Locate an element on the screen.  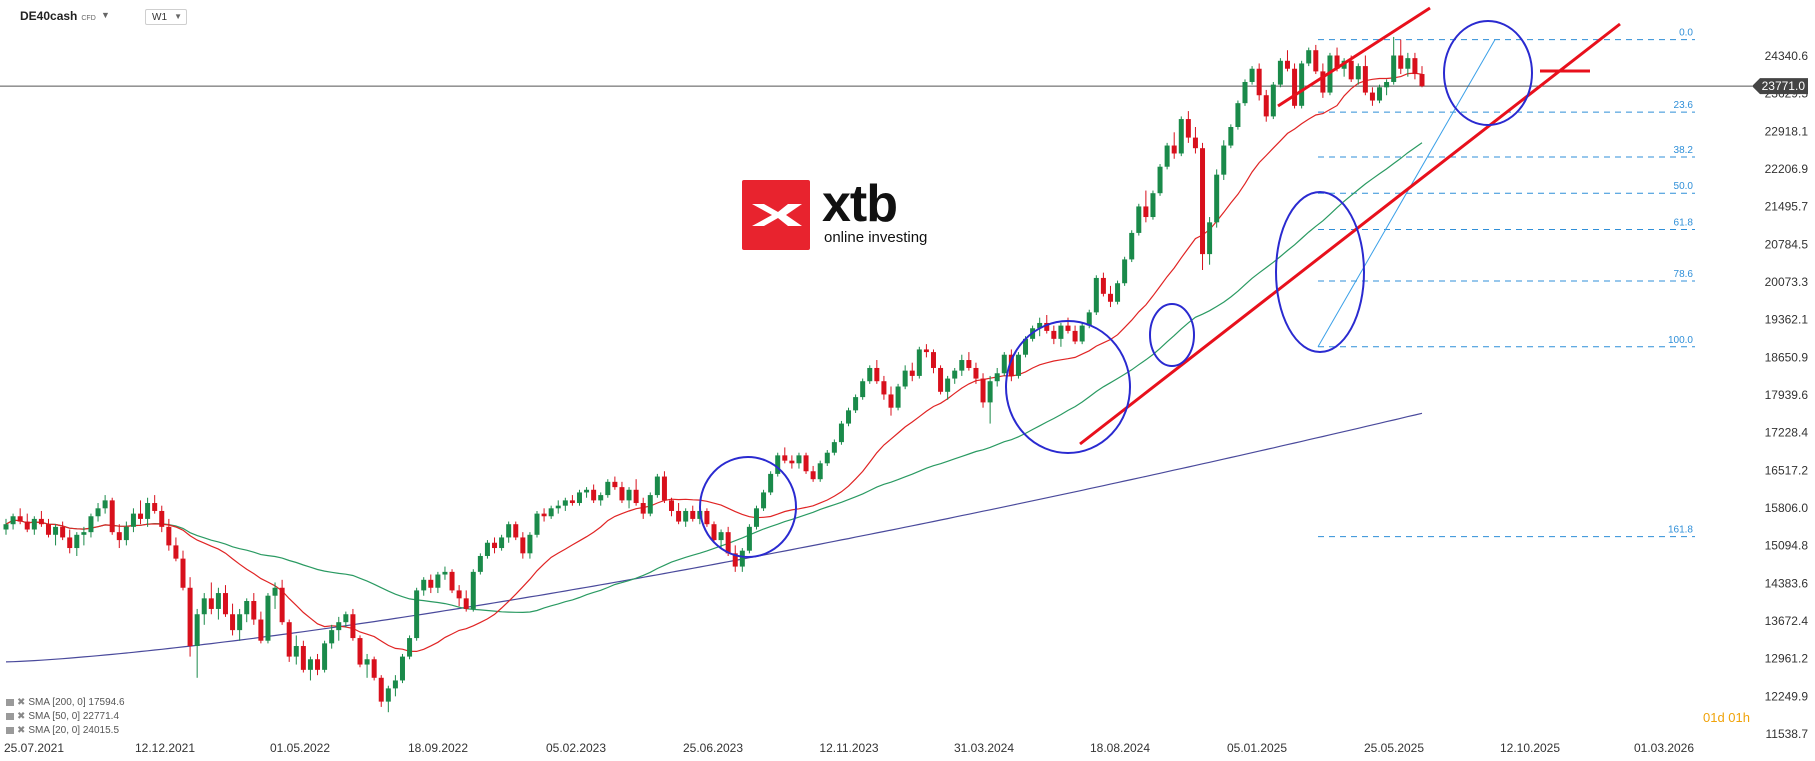
upper-trend-line is located at coordinates (1354, 57).